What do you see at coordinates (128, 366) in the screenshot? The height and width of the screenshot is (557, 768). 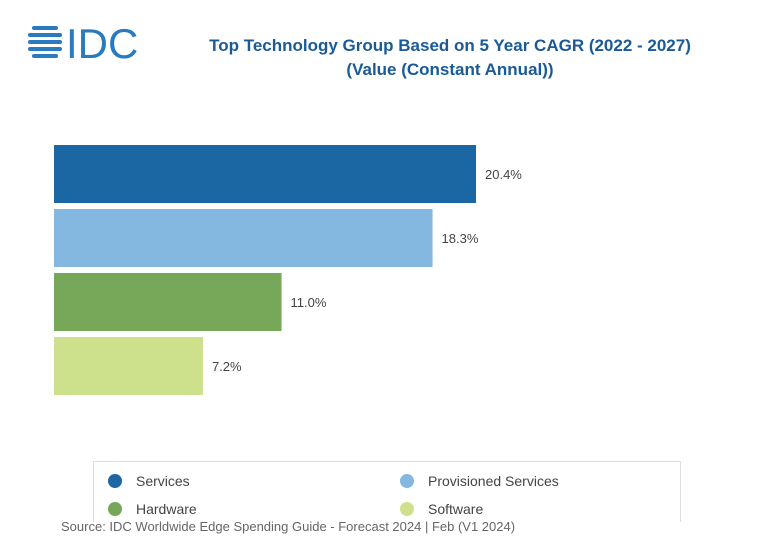 I see `bar-software` at bounding box center [128, 366].